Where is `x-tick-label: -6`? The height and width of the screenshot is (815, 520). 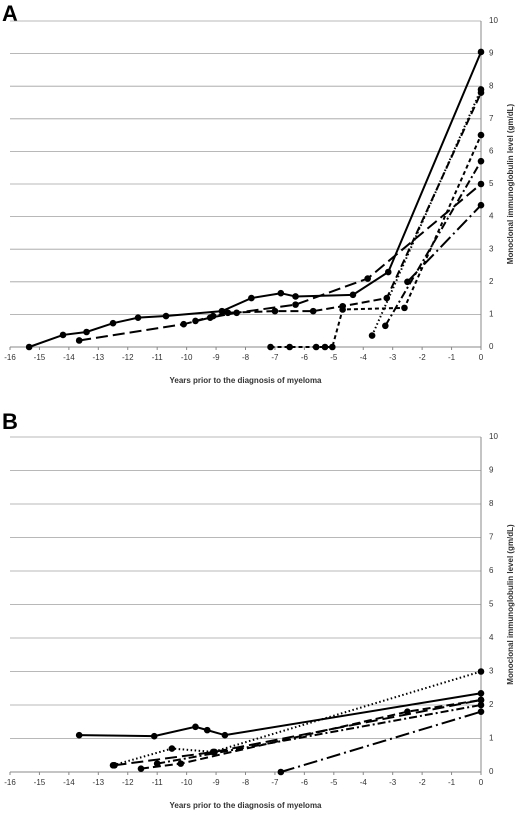 x-tick-label: -6 is located at coordinates (305, 357).